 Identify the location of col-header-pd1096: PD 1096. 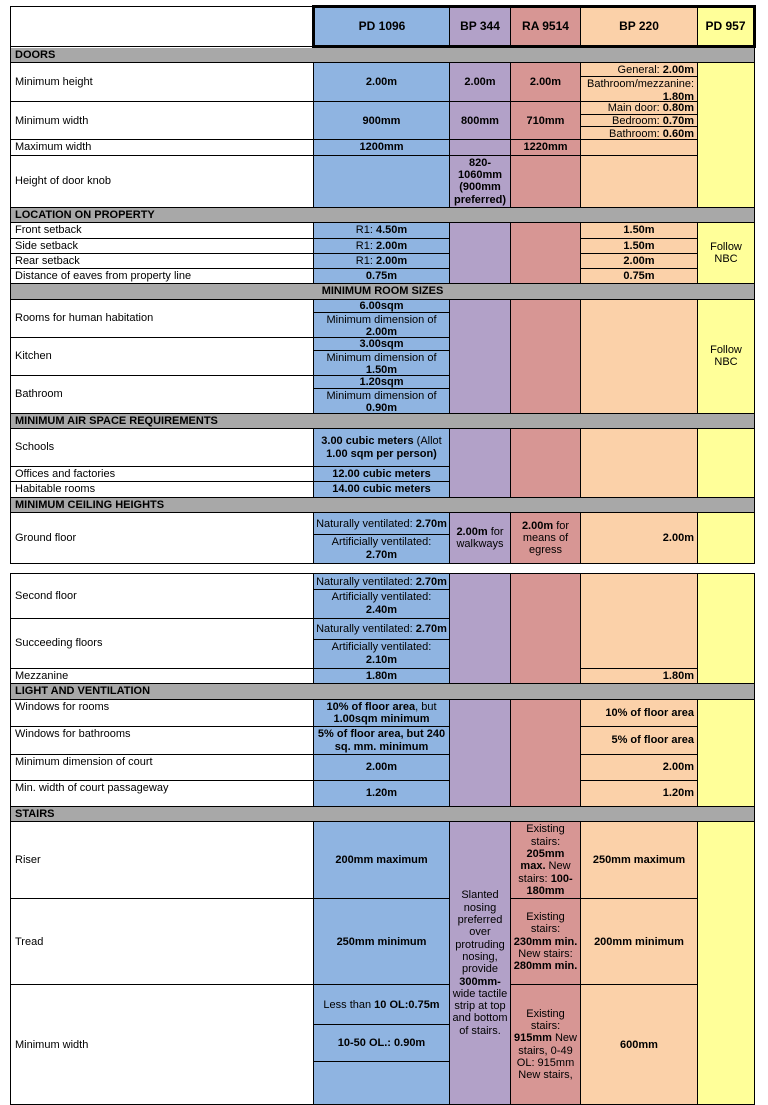
(381, 26).